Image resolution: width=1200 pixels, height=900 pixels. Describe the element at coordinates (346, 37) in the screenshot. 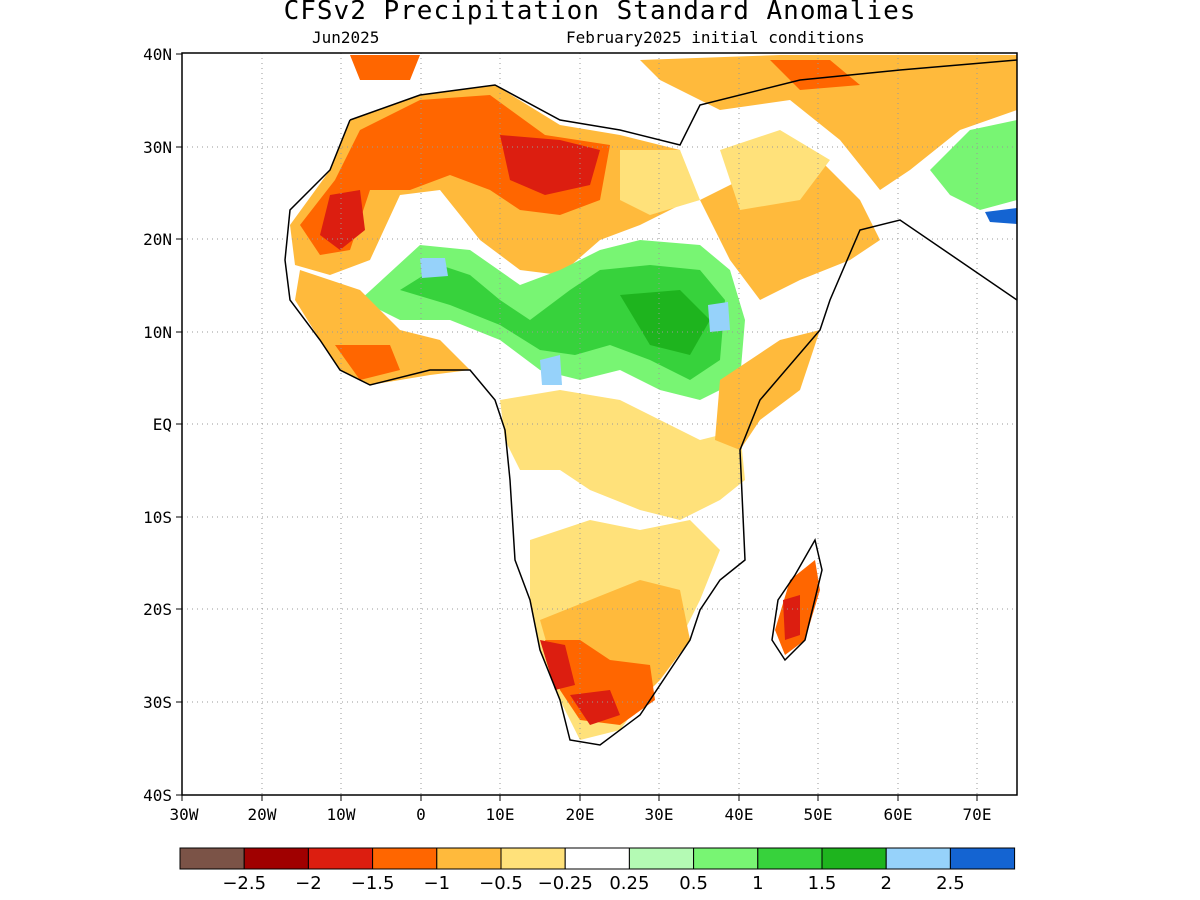

I see `forecast-month: Jun2025` at that location.